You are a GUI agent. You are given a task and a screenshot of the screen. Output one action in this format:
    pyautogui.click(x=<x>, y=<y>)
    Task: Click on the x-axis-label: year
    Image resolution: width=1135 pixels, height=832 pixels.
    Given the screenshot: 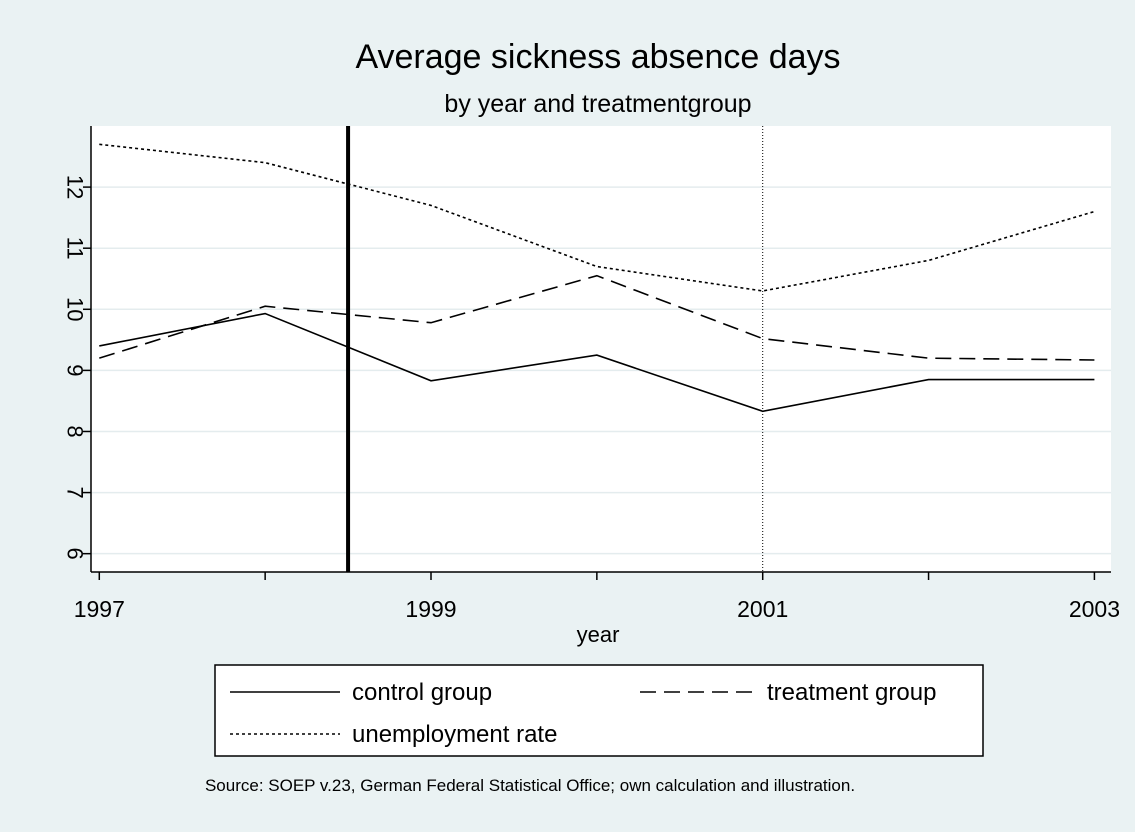 What is the action you would take?
    pyautogui.click(x=598, y=634)
    